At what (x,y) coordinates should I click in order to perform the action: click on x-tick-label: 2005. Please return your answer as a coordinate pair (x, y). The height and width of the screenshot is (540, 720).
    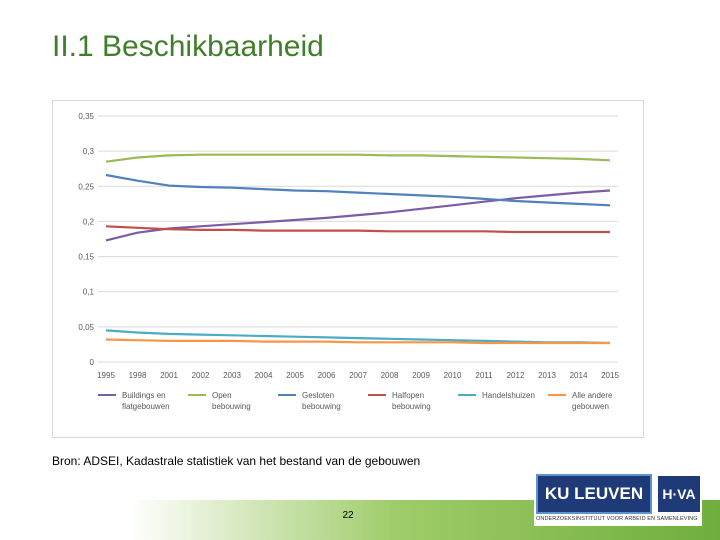
    Looking at the image, I should click on (295, 375).